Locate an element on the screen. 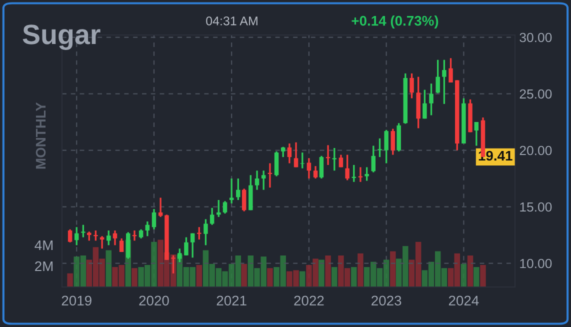 The width and height of the screenshot is (571, 327). x-tick-label: 2024 is located at coordinates (463, 301).